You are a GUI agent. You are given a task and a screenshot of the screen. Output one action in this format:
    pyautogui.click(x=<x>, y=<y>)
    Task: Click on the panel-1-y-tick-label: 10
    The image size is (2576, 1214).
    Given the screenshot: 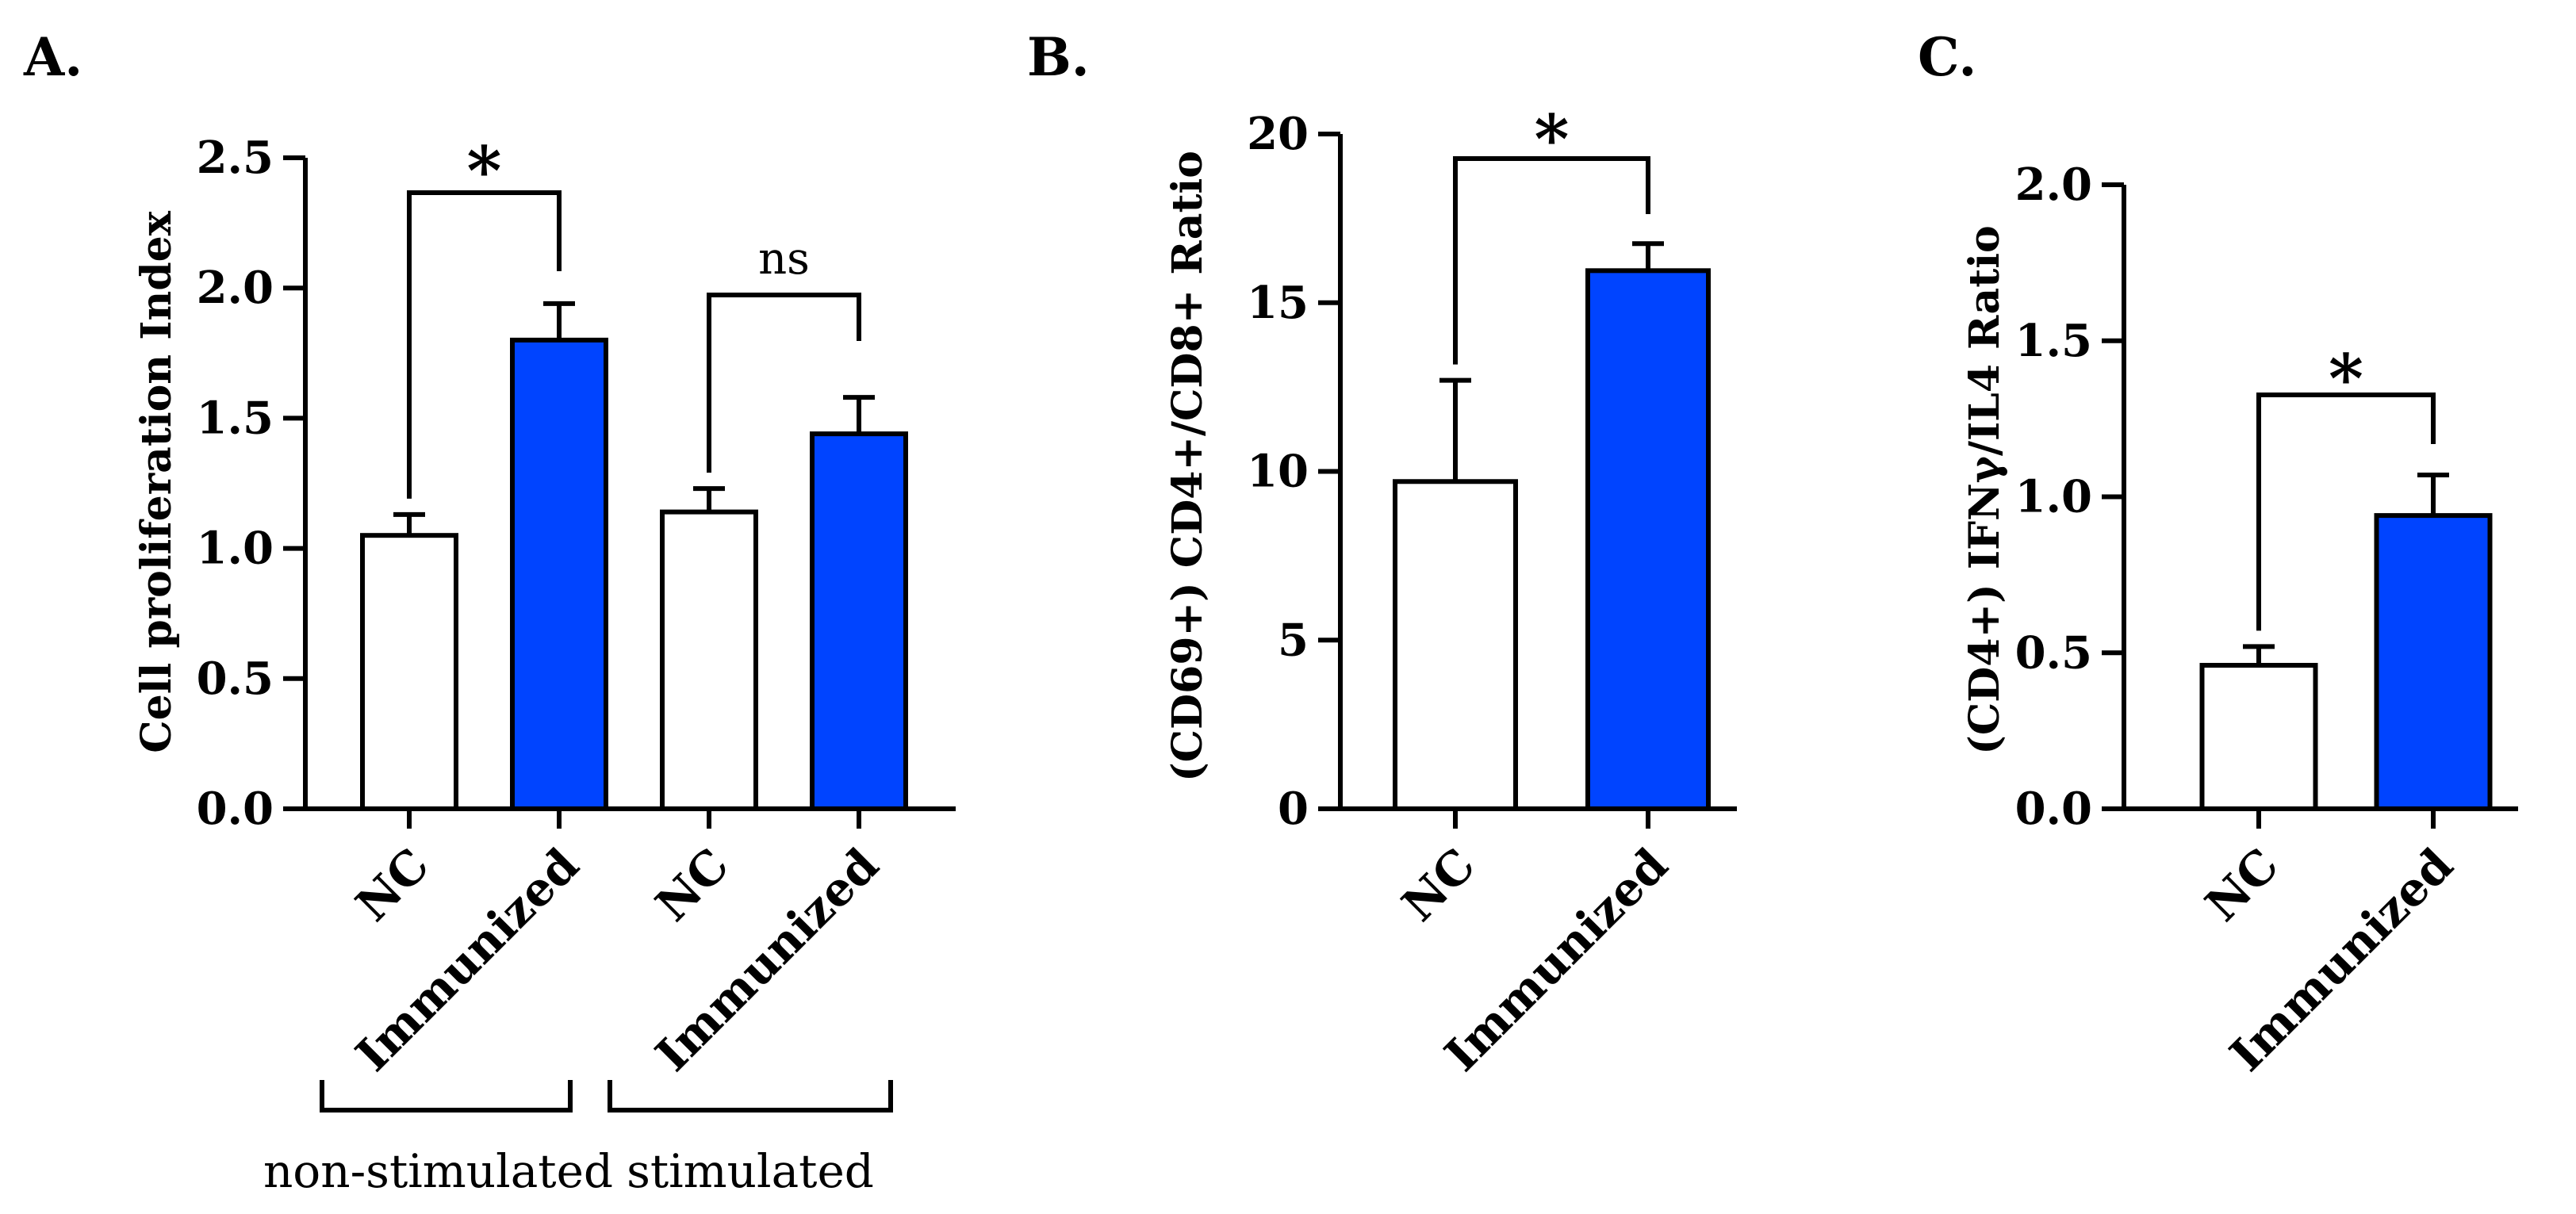 What is the action you would take?
    pyautogui.click(x=1278, y=472)
    